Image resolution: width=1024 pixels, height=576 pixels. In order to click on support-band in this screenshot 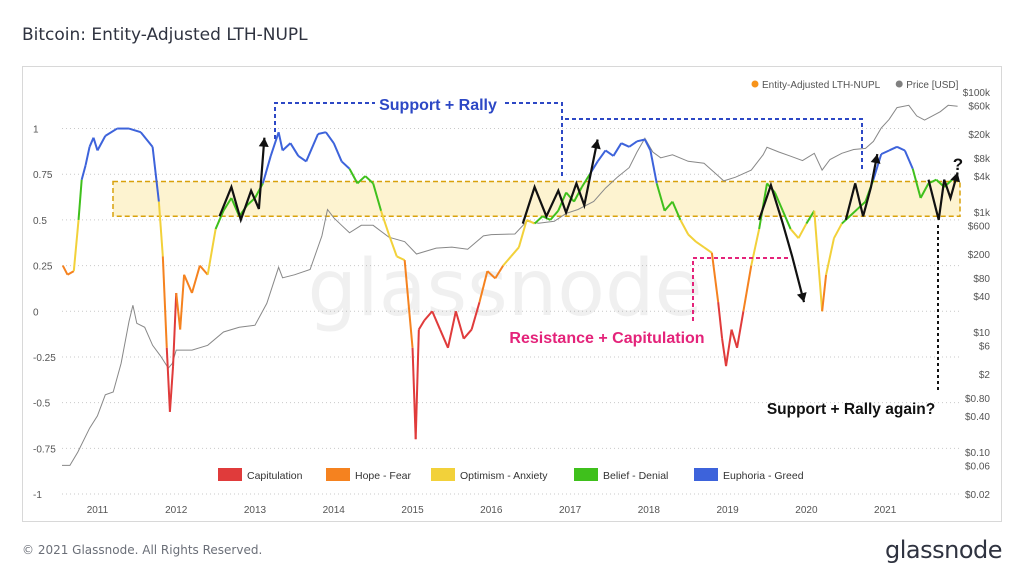, I will do `click(536, 199)`.